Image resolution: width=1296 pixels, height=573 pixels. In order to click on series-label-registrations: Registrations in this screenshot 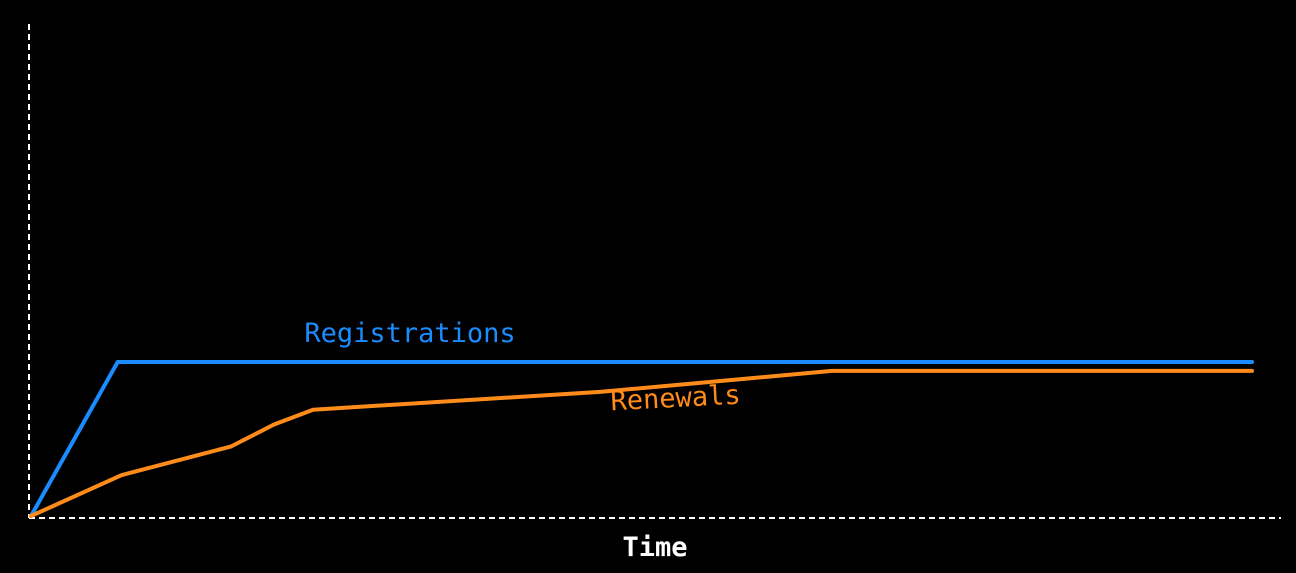, I will do `click(409, 333)`.